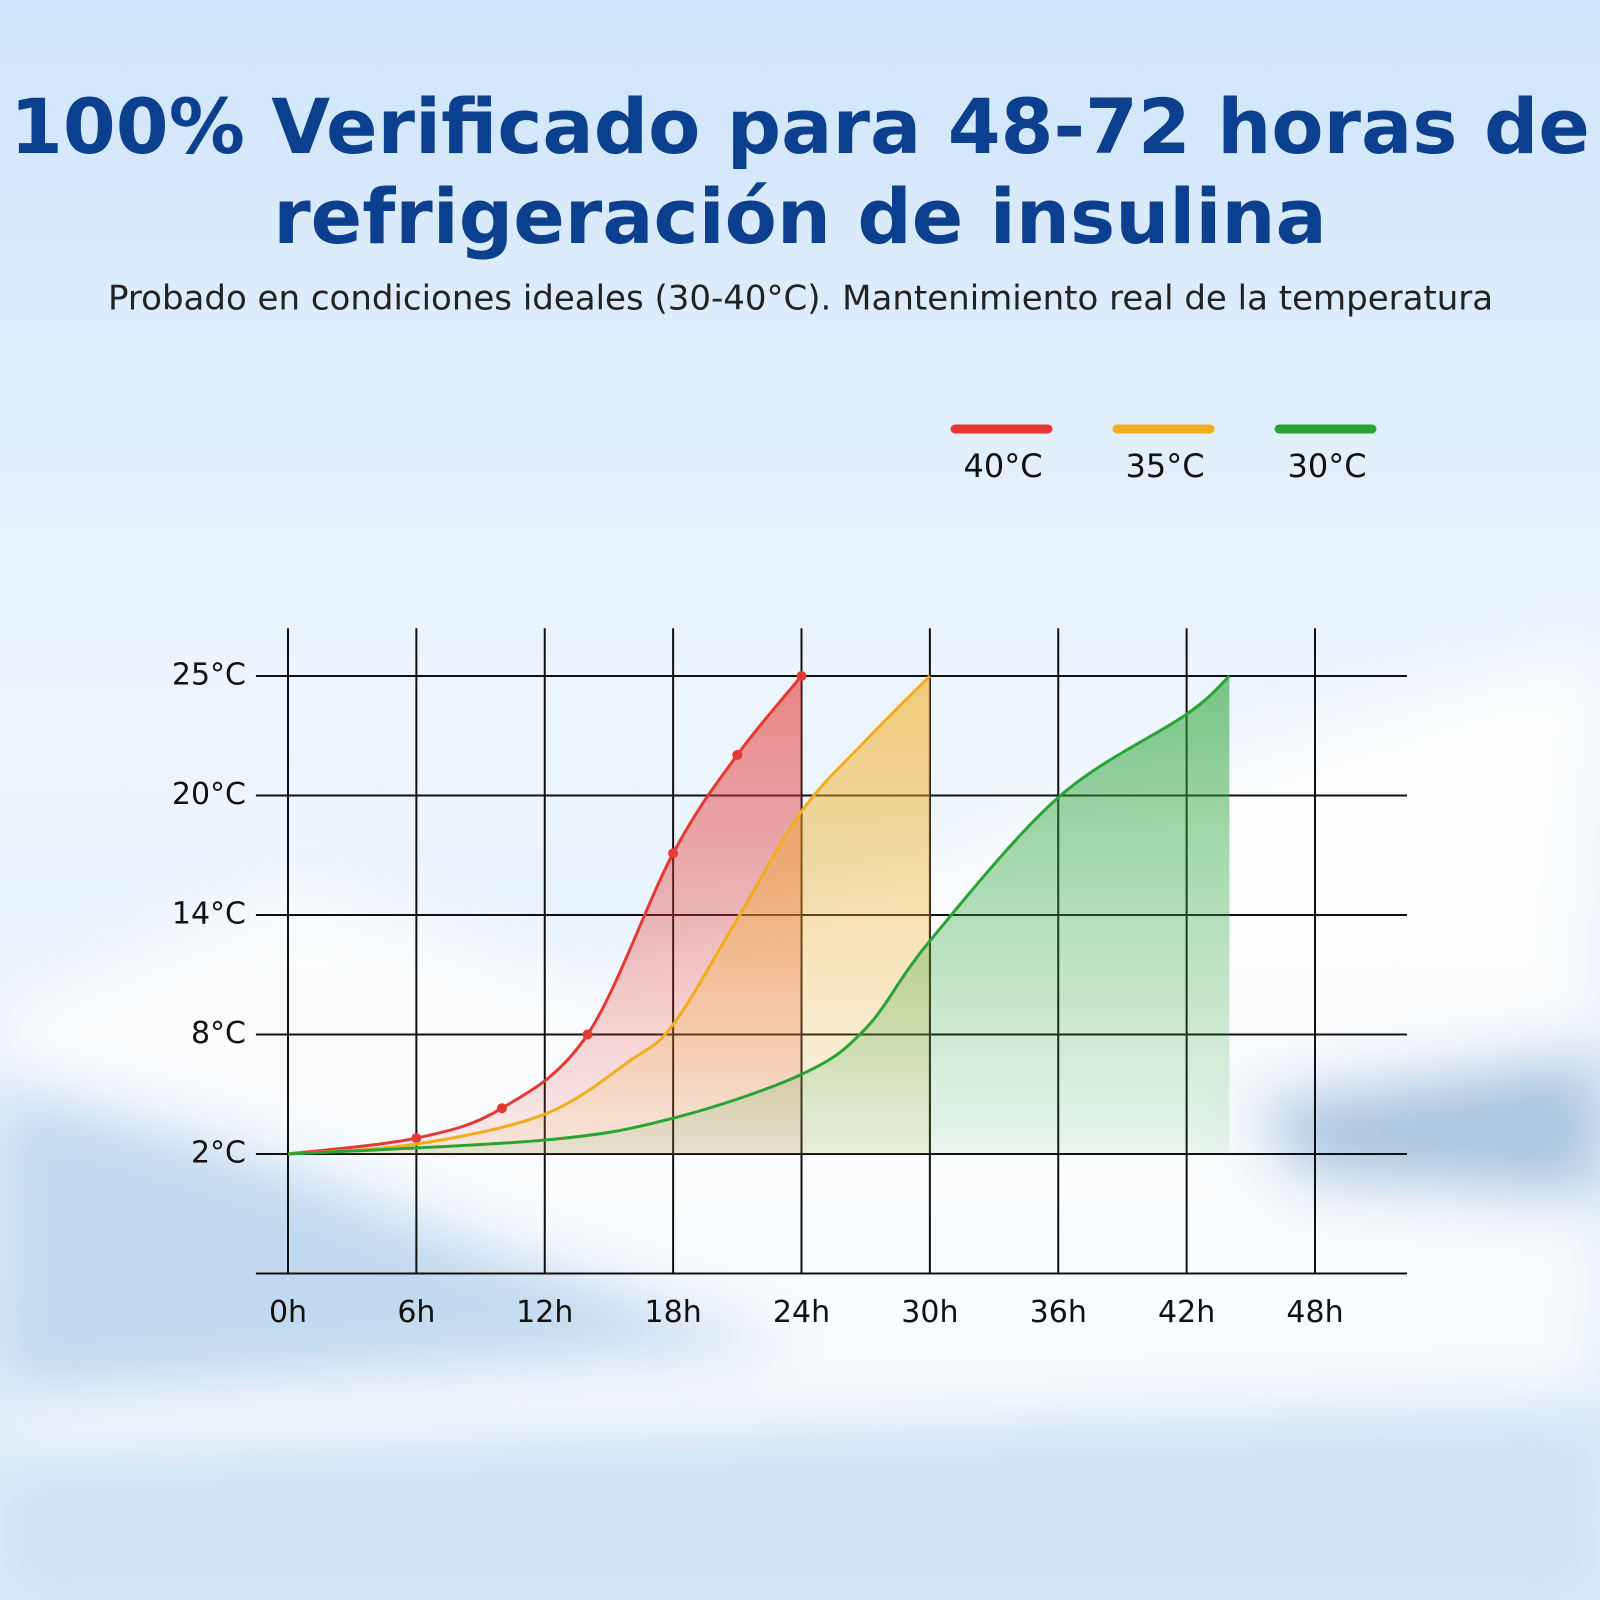  I want to click on line, so click(609, 915).